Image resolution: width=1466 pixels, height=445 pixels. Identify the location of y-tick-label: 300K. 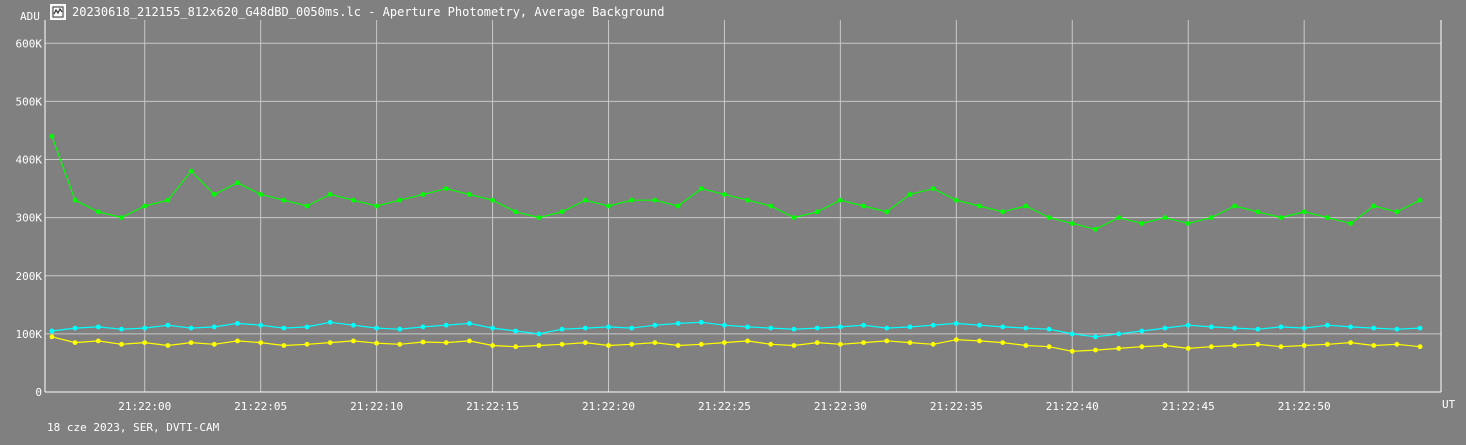
(29, 218).